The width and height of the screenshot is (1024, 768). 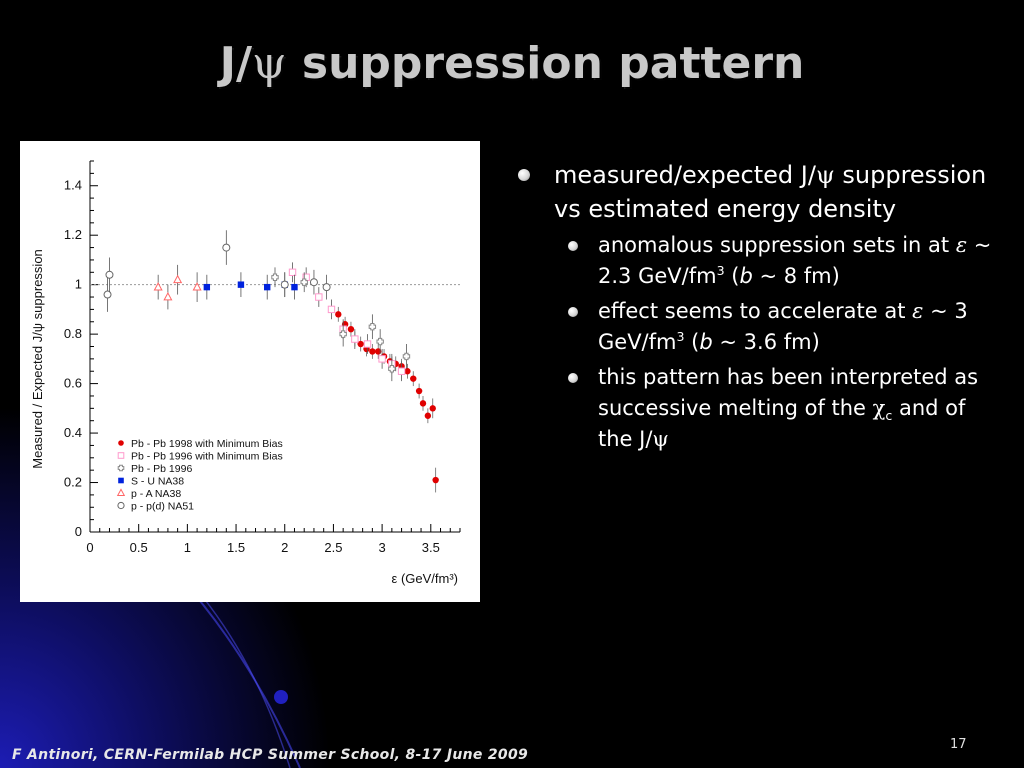 What do you see at coordinates (333, 547) in the screenshot?
I see `x-tick-label: 2.5` at bounding box center [333, 547].